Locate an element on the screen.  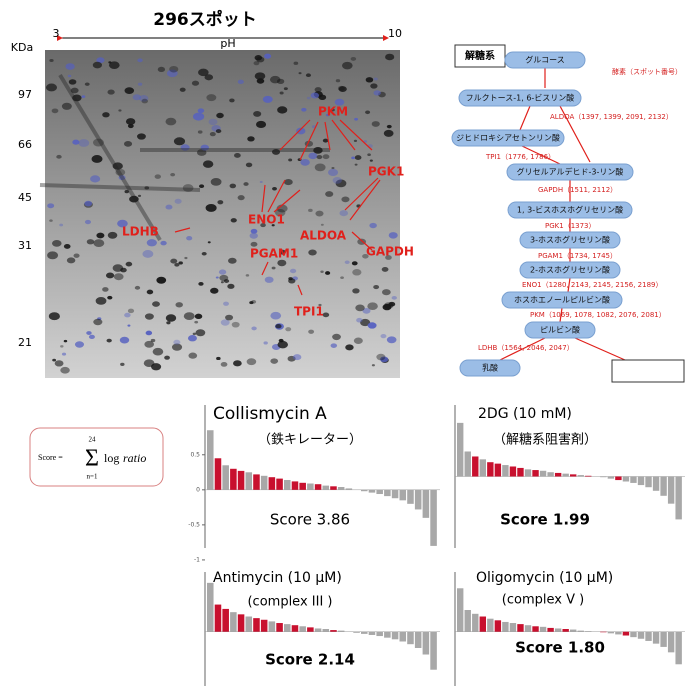
pathway-node-label: 乳酸 is located at coordinates (490, 368).